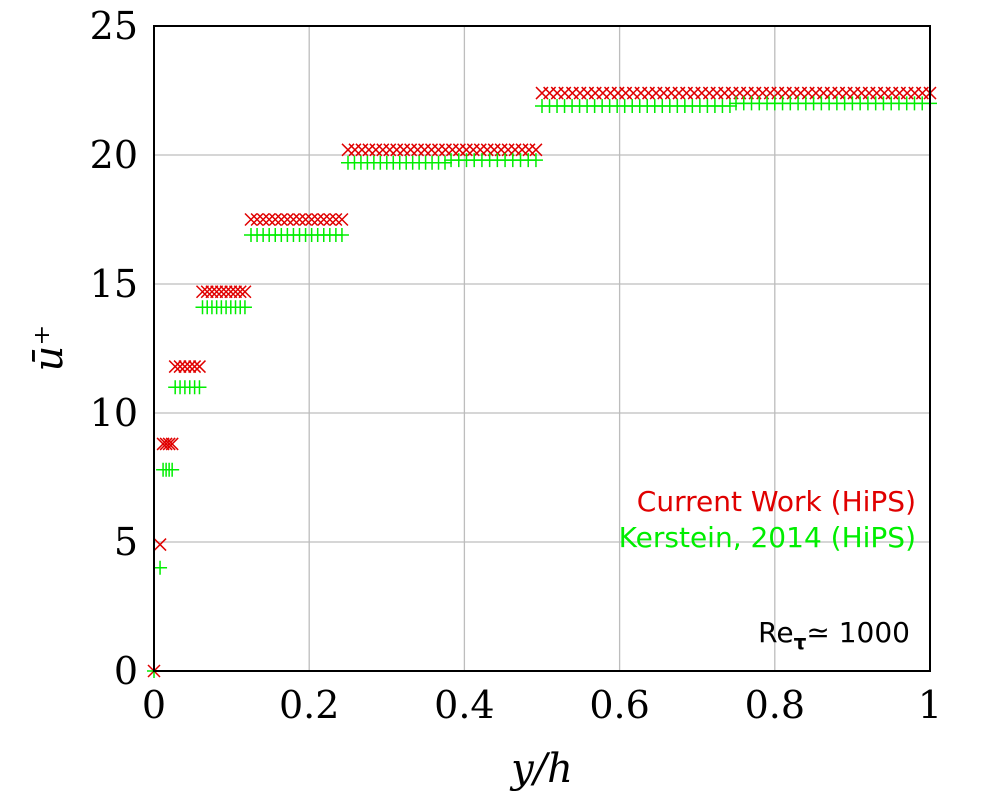  Describe the element at coordinates (114, 284) in the screenshot. I see `y-tick-label: 15` at that location.